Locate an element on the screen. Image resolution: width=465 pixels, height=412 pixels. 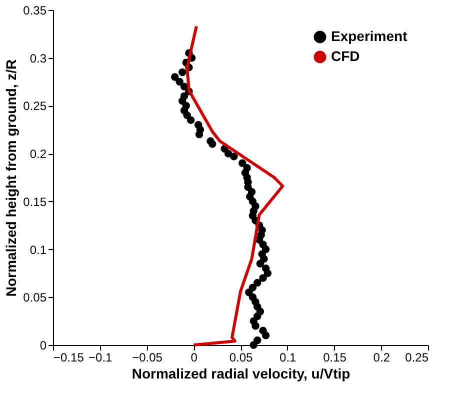
y-tick-label: 0.05 is located at coordinates (35, 297).